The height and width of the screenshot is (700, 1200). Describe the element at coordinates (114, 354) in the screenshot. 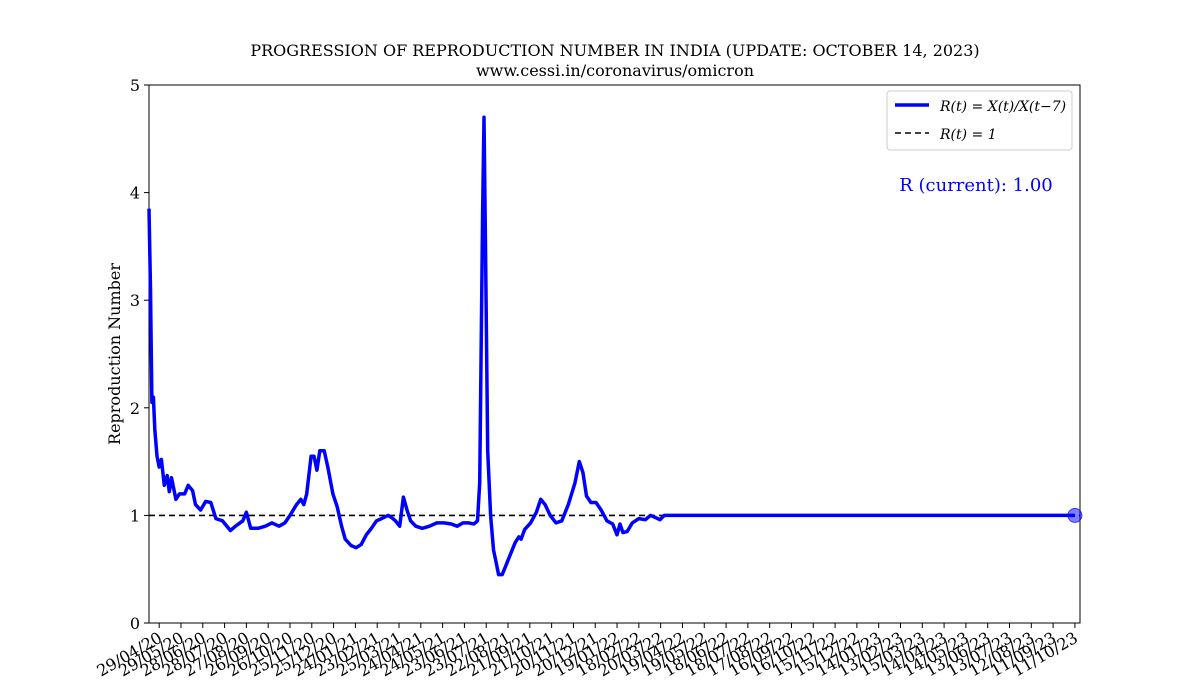

I see `y-axis-label: Reproduction Number` at that location.